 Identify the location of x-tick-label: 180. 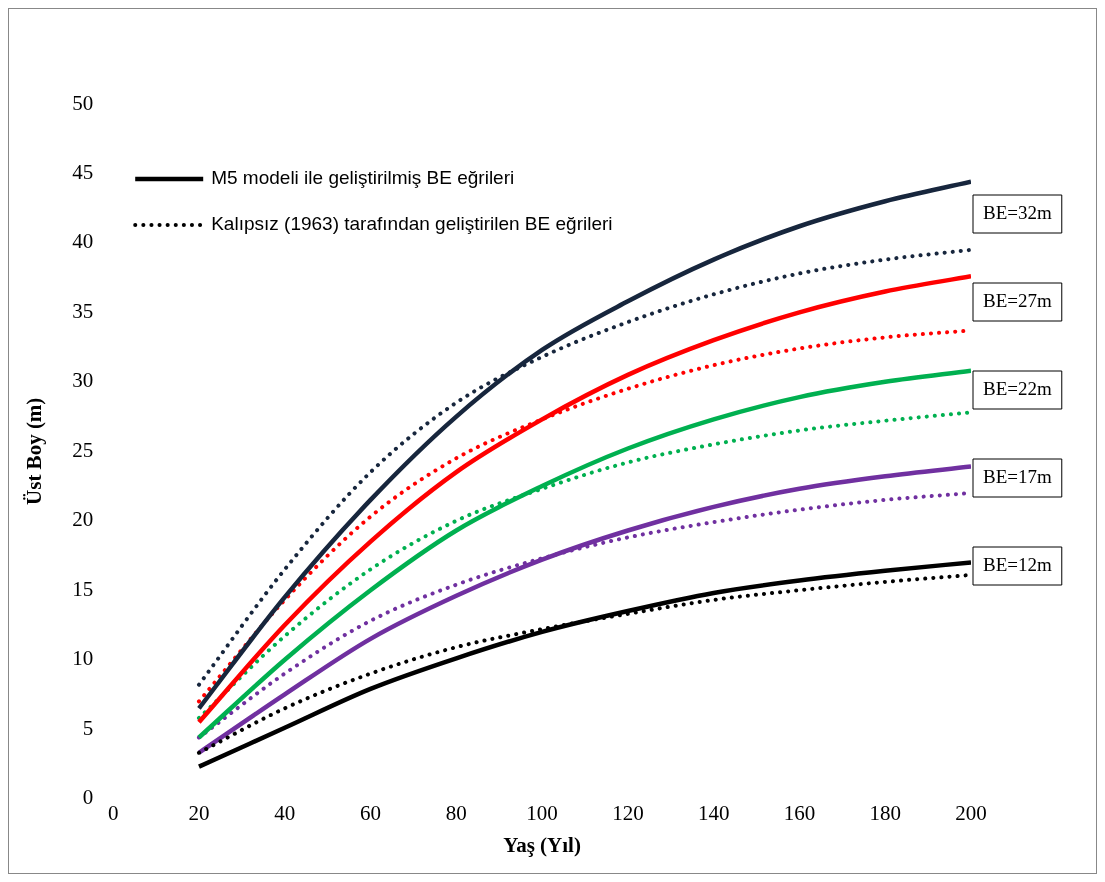
(885, 812).